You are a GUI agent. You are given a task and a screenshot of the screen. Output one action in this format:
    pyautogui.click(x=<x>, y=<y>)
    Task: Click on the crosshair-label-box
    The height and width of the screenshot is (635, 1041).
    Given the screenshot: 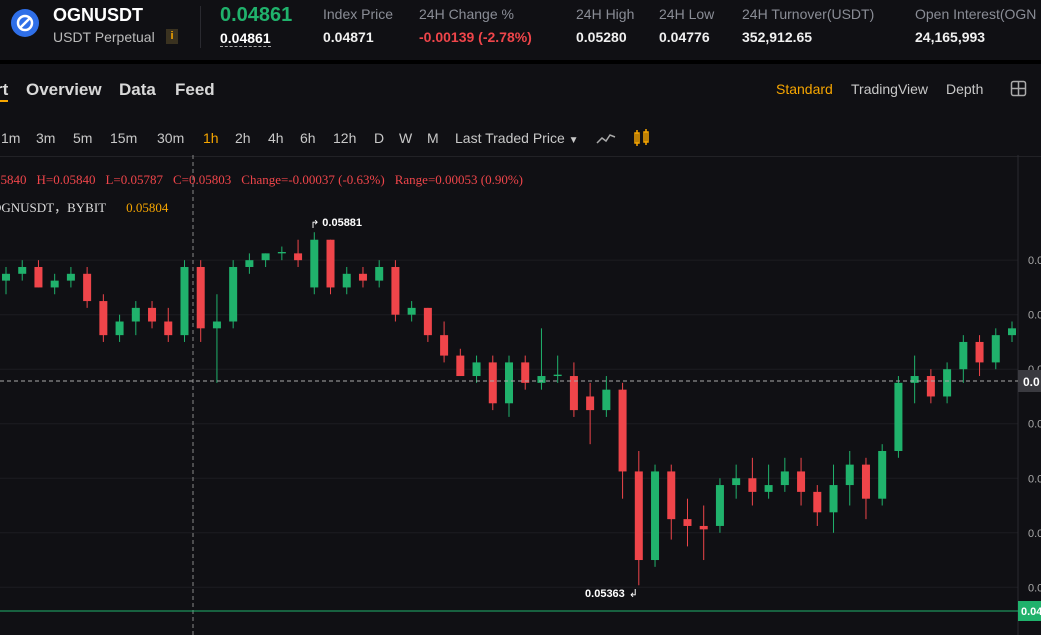 What is the action you would take?
    pyautogui.click(x=1029, y=381)
    